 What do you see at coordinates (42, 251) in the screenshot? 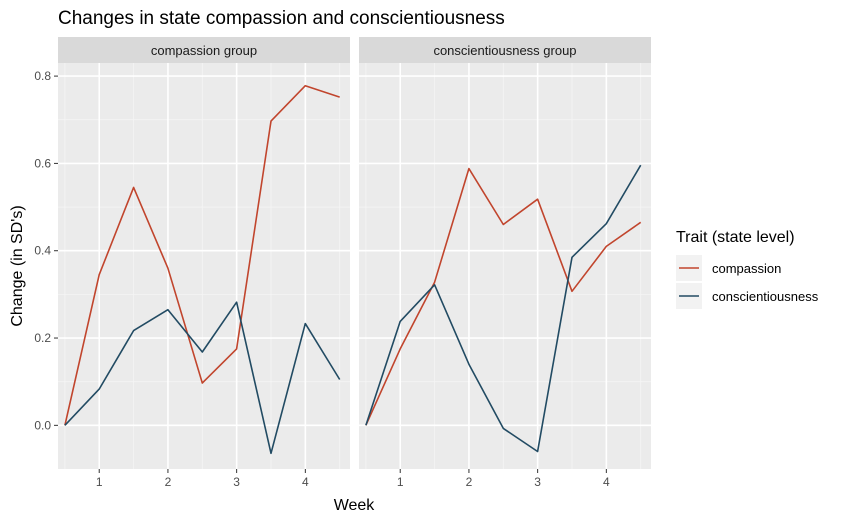
I see `y-tick-label: 0.4` at bounding box center [42, 251].